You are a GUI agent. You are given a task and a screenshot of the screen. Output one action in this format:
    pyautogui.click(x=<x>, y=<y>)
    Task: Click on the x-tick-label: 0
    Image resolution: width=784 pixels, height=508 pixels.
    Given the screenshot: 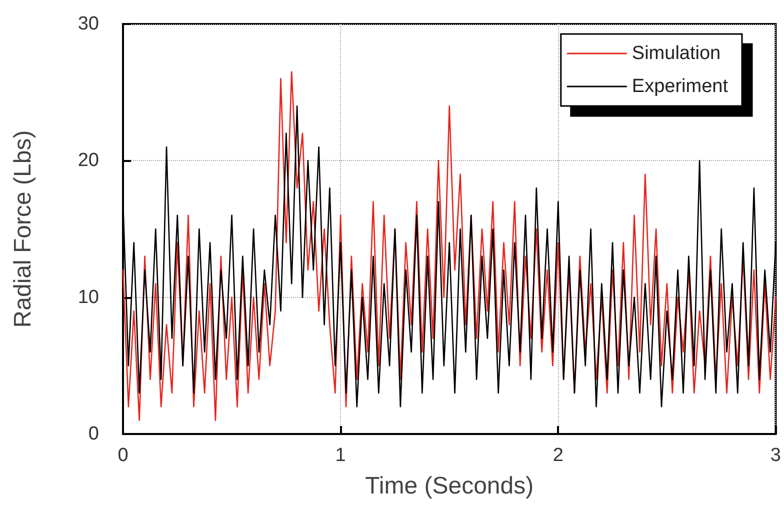 What is the action you would take?
    pyautogui.click(x=123, y=455)
    